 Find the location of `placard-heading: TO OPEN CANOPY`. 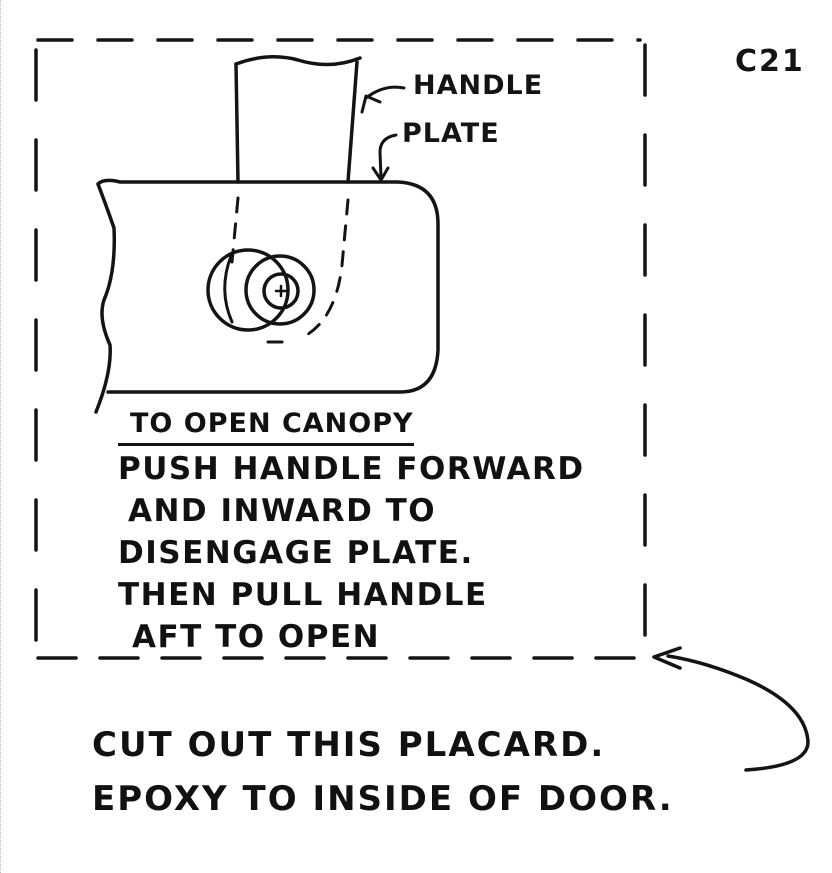

placard-heading: TO OPEN CANOPY is located at coordinates (266, 425).